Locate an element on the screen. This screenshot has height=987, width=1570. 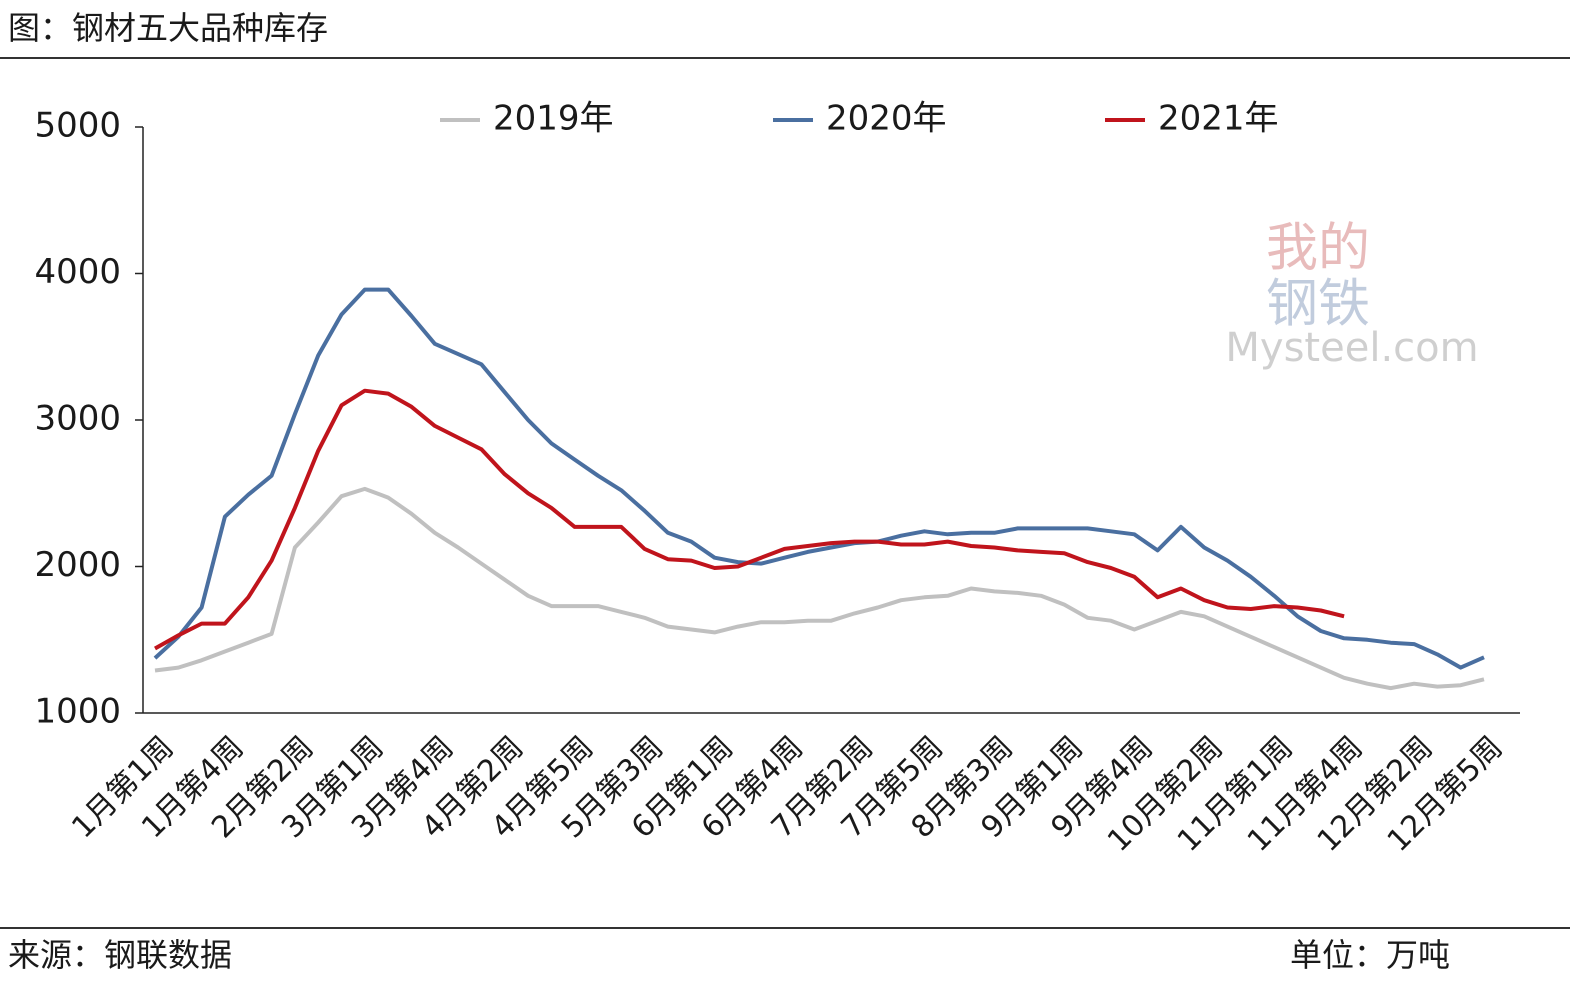
watermark-text: 钢铁 is located at coordinates (1318, 305).